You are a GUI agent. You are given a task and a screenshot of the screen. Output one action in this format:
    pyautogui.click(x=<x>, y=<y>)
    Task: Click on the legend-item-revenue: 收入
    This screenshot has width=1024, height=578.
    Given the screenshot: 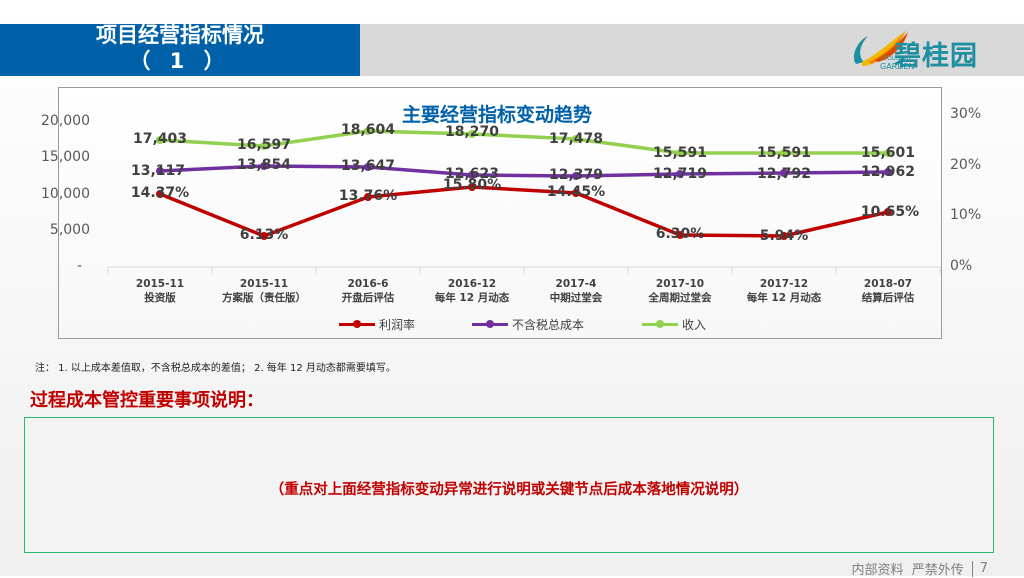 What is the action you would take?
    pyautogui.click(x=674, y=324)
    